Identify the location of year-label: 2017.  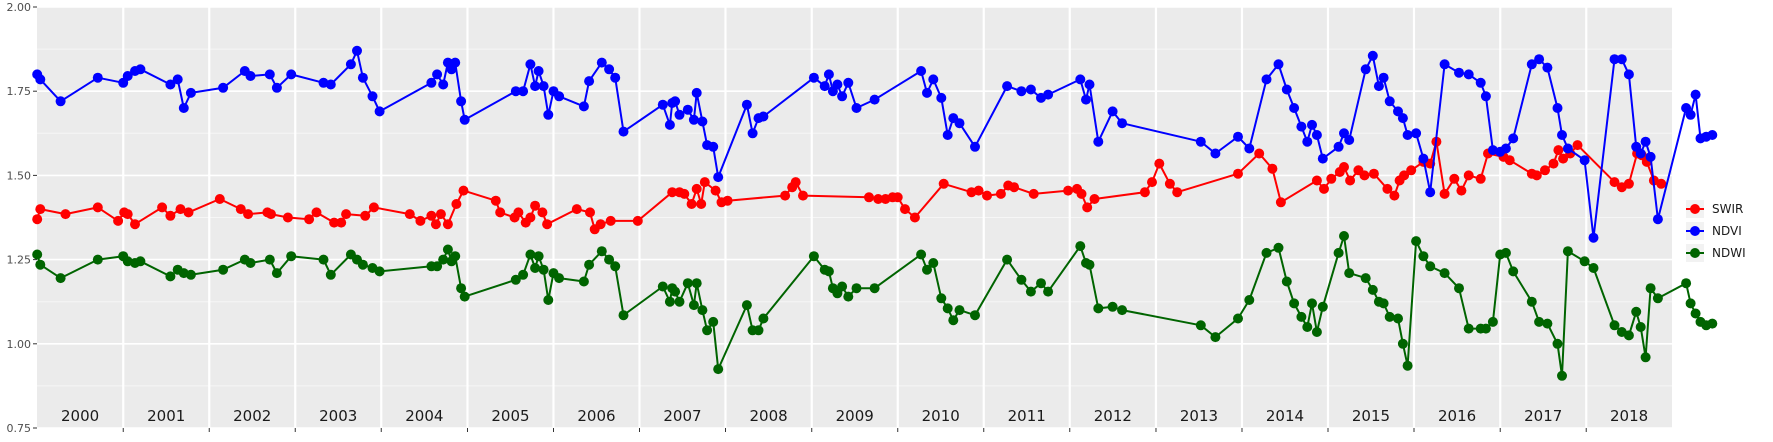
(1543, 416).